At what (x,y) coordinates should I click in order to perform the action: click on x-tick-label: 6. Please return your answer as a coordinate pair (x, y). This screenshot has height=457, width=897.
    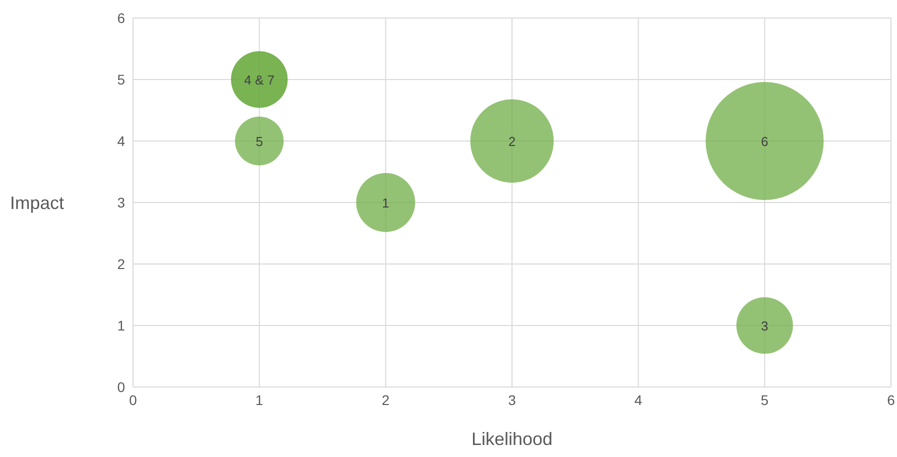
    Looking at the image, I should click on (891, 400).